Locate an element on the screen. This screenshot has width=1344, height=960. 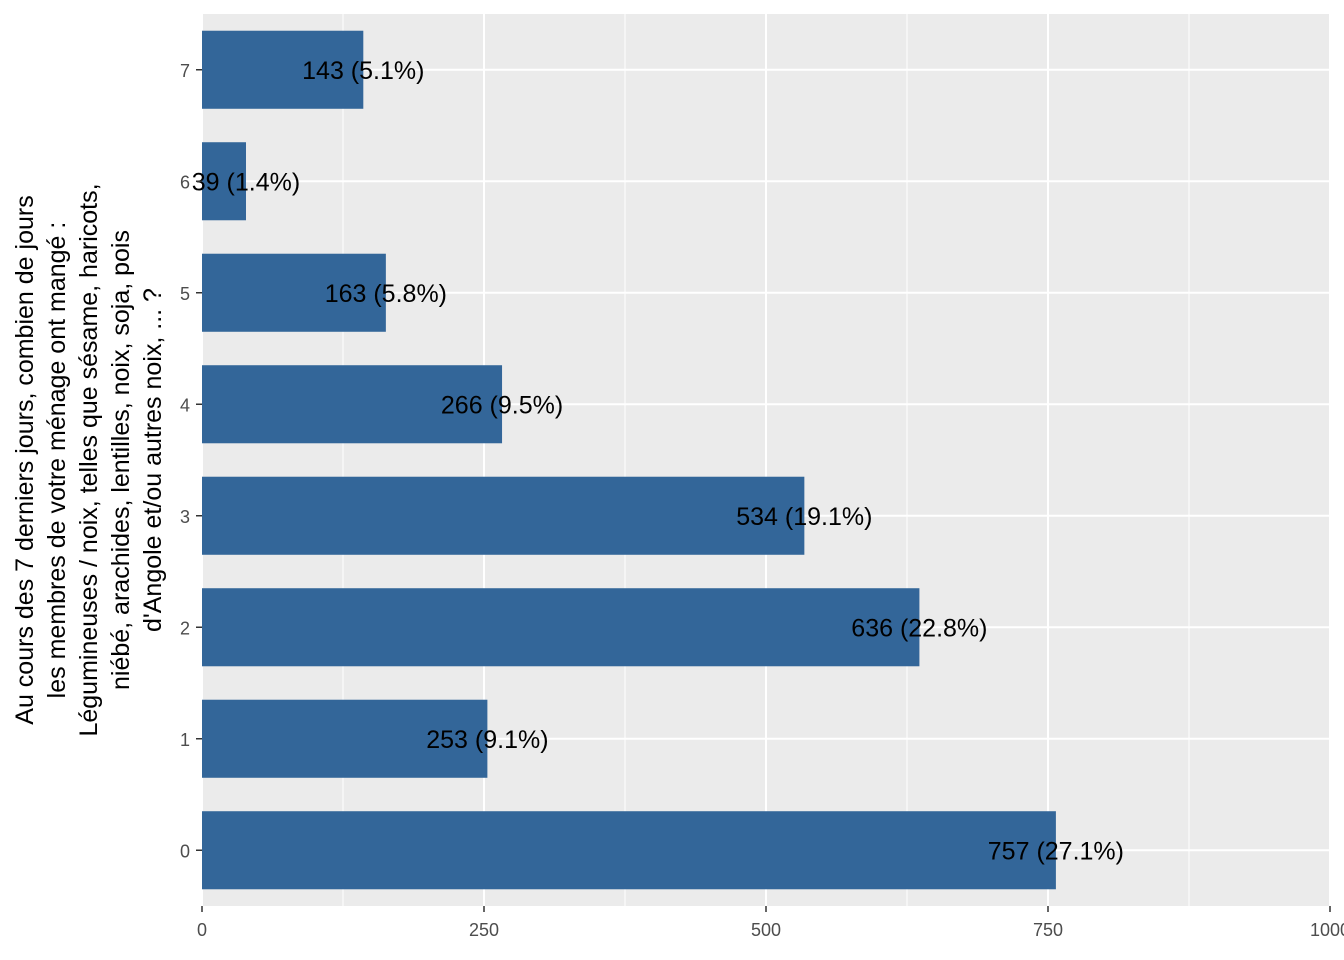
x-tick-label: 500 is located at coordinates (766, 930).